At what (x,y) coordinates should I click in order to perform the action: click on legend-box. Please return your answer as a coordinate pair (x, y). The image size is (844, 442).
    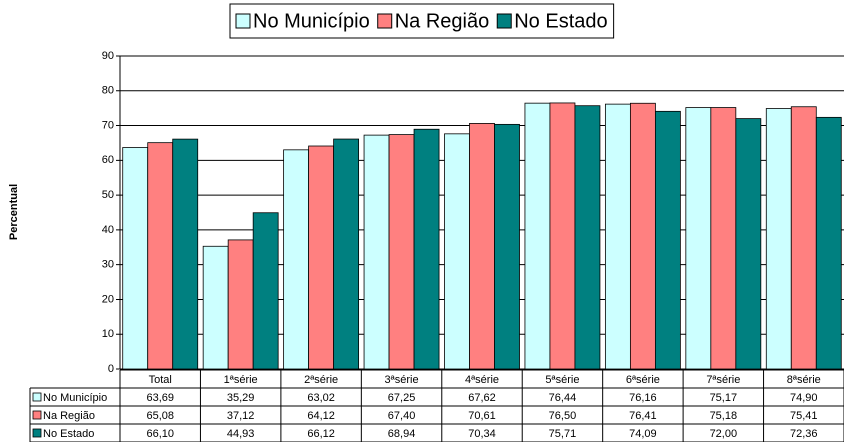
    Looking at the image, I should click on (422, 21).